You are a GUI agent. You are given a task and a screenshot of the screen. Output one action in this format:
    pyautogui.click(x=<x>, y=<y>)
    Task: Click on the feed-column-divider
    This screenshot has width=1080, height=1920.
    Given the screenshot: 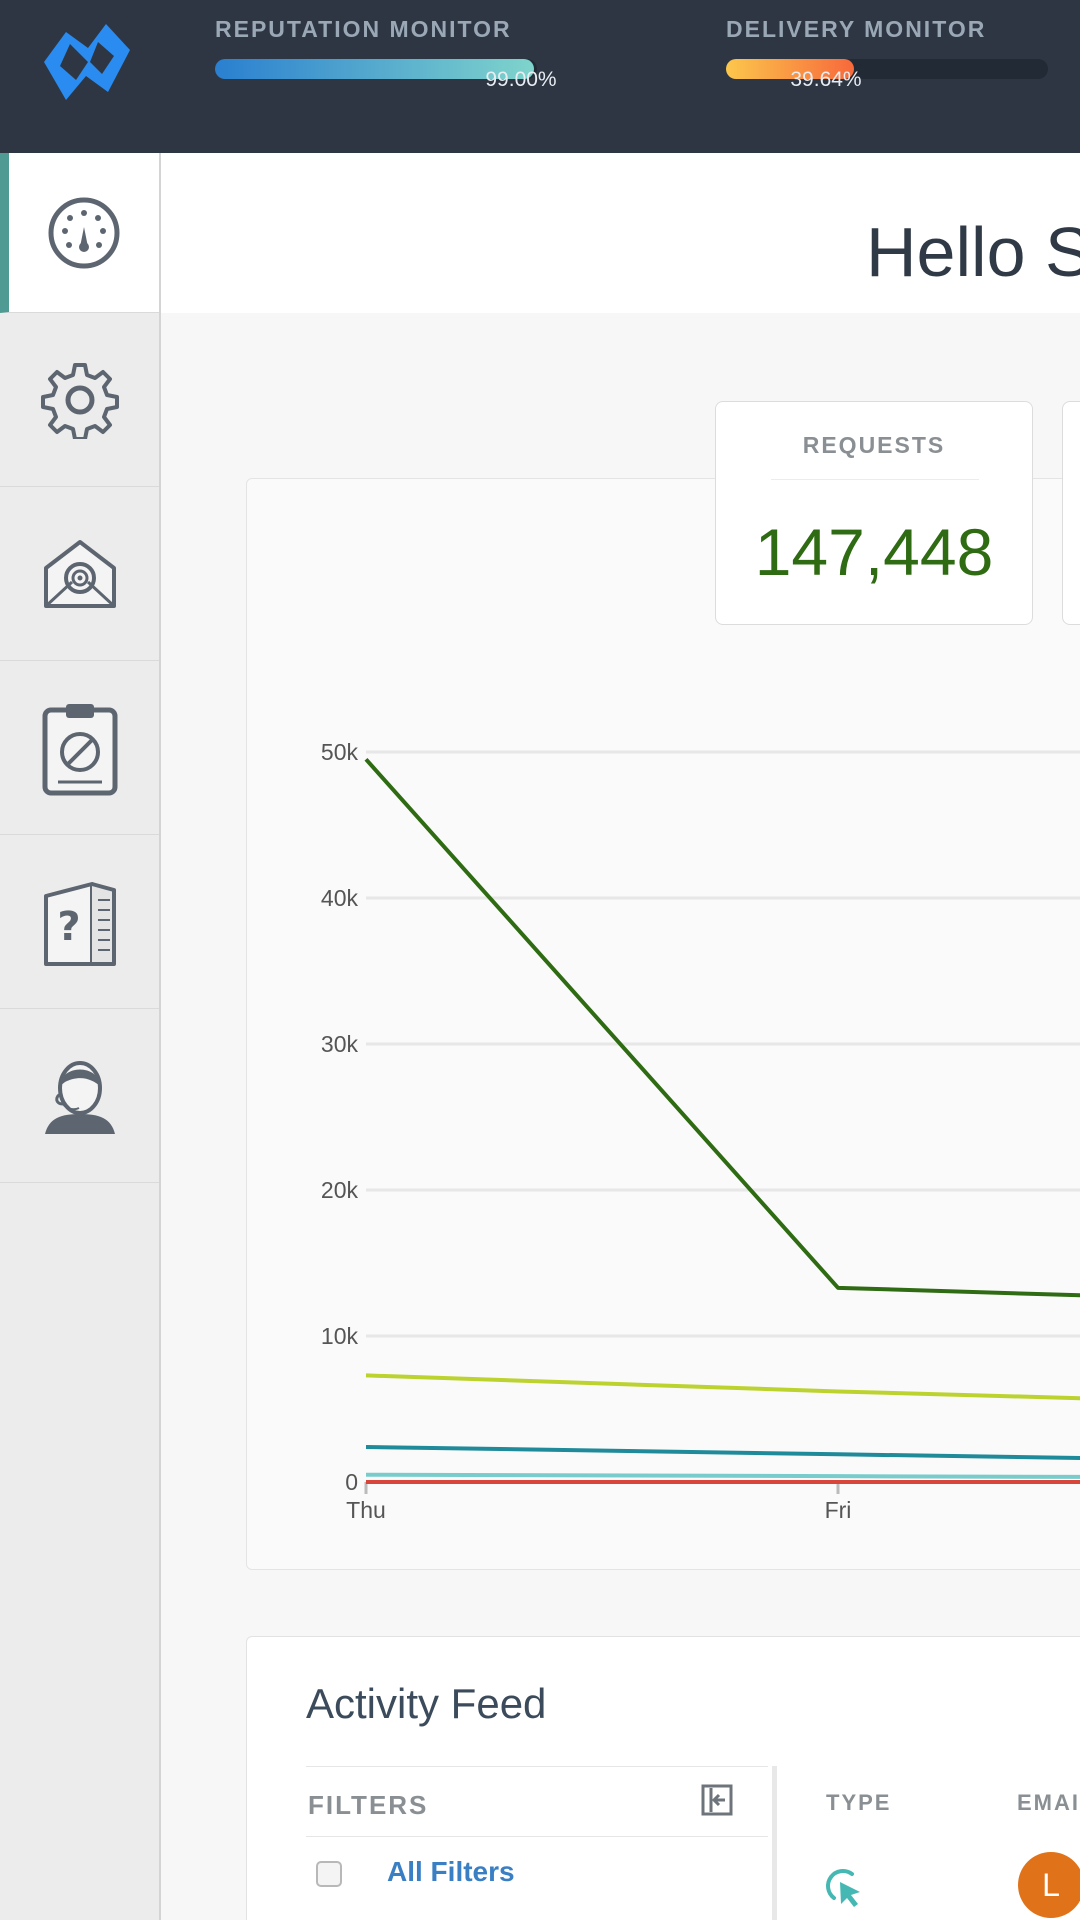 What is the action you would take?
    pyautogui.click(x=774, y=1843)
    